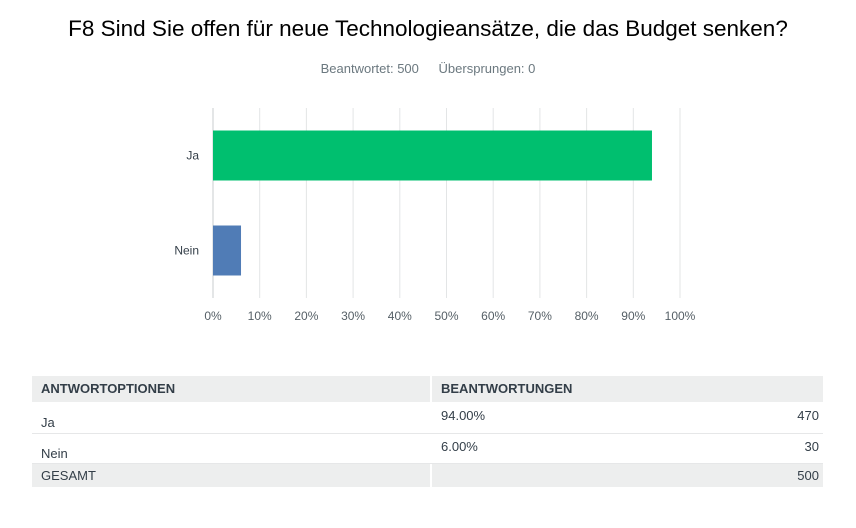 This screenshot has width=856, height=528. Describe the element at coordinates (540, 316) in the screenshot. I see `x-tick-label: 70%` at that location.